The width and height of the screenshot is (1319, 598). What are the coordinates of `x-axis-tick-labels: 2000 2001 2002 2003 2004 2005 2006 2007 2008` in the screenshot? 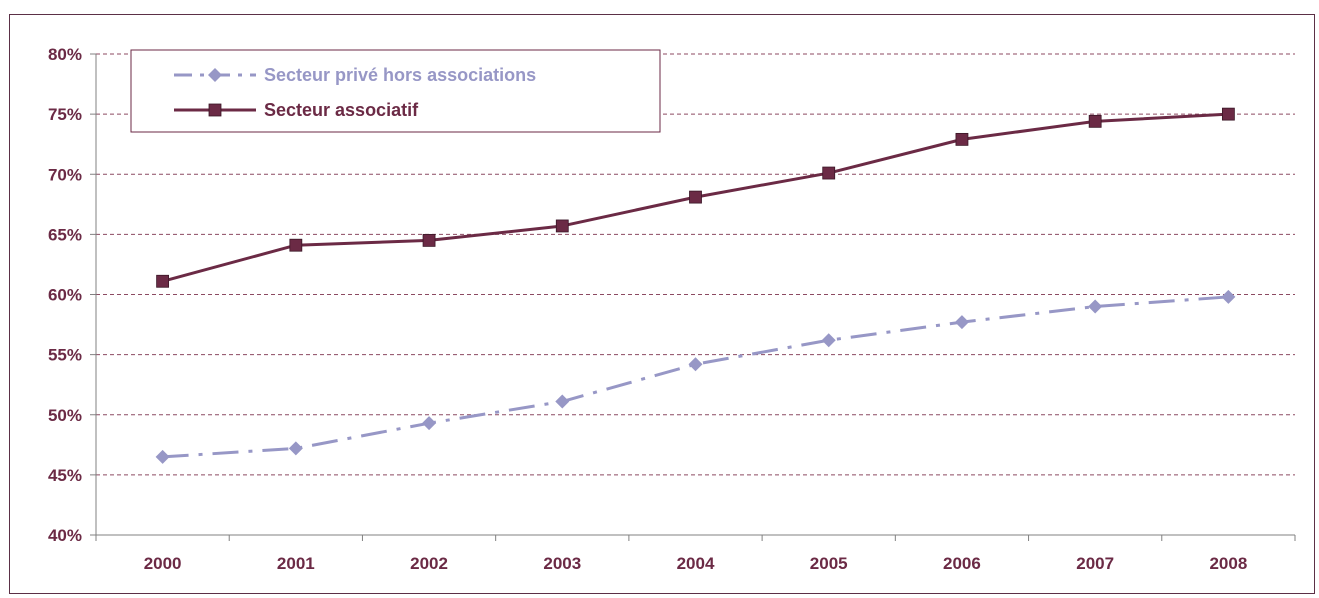 It's located at (696, 563).